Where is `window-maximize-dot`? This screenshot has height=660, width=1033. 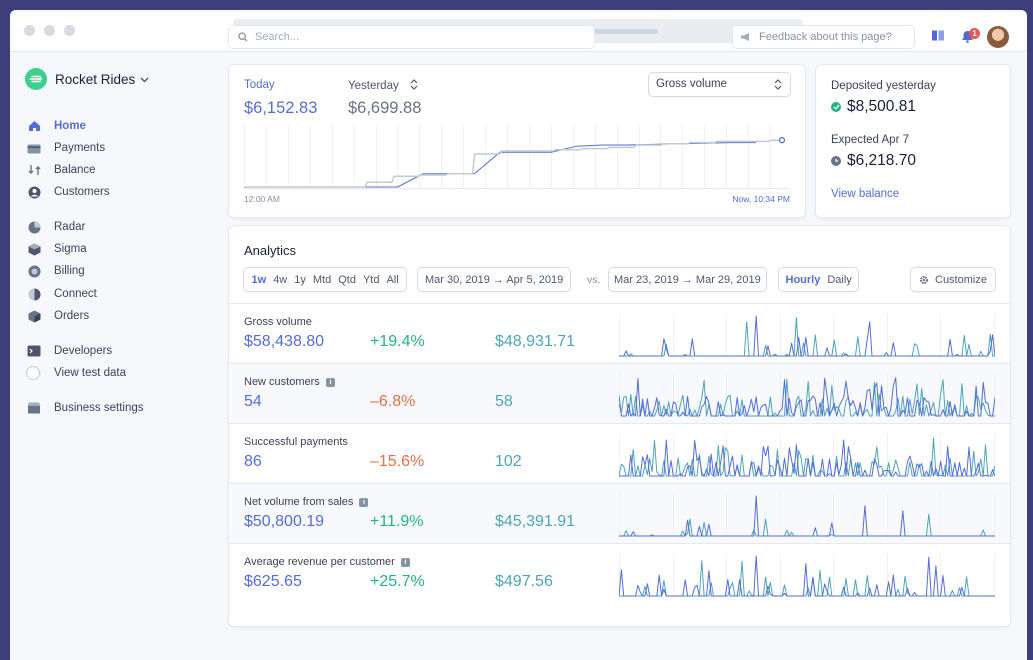 window-maximize-dot is located at coordinates (69, 30).